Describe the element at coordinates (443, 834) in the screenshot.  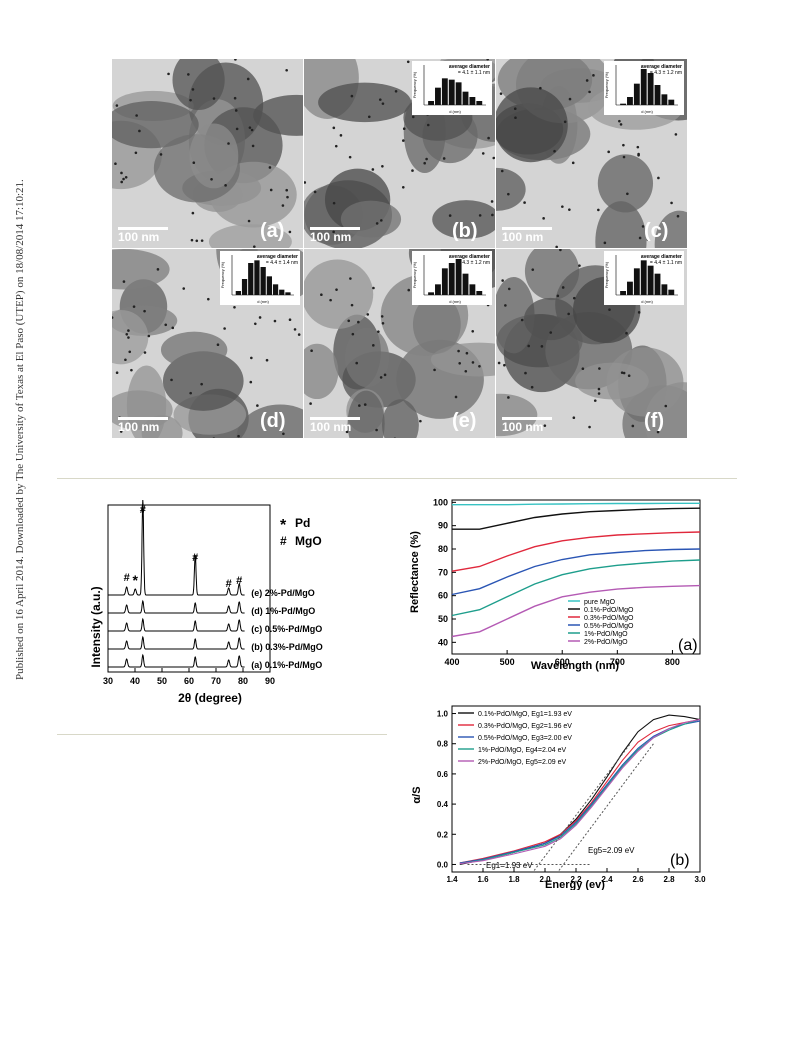
I see `kubelka-ytick-label: 0.2` at that location.